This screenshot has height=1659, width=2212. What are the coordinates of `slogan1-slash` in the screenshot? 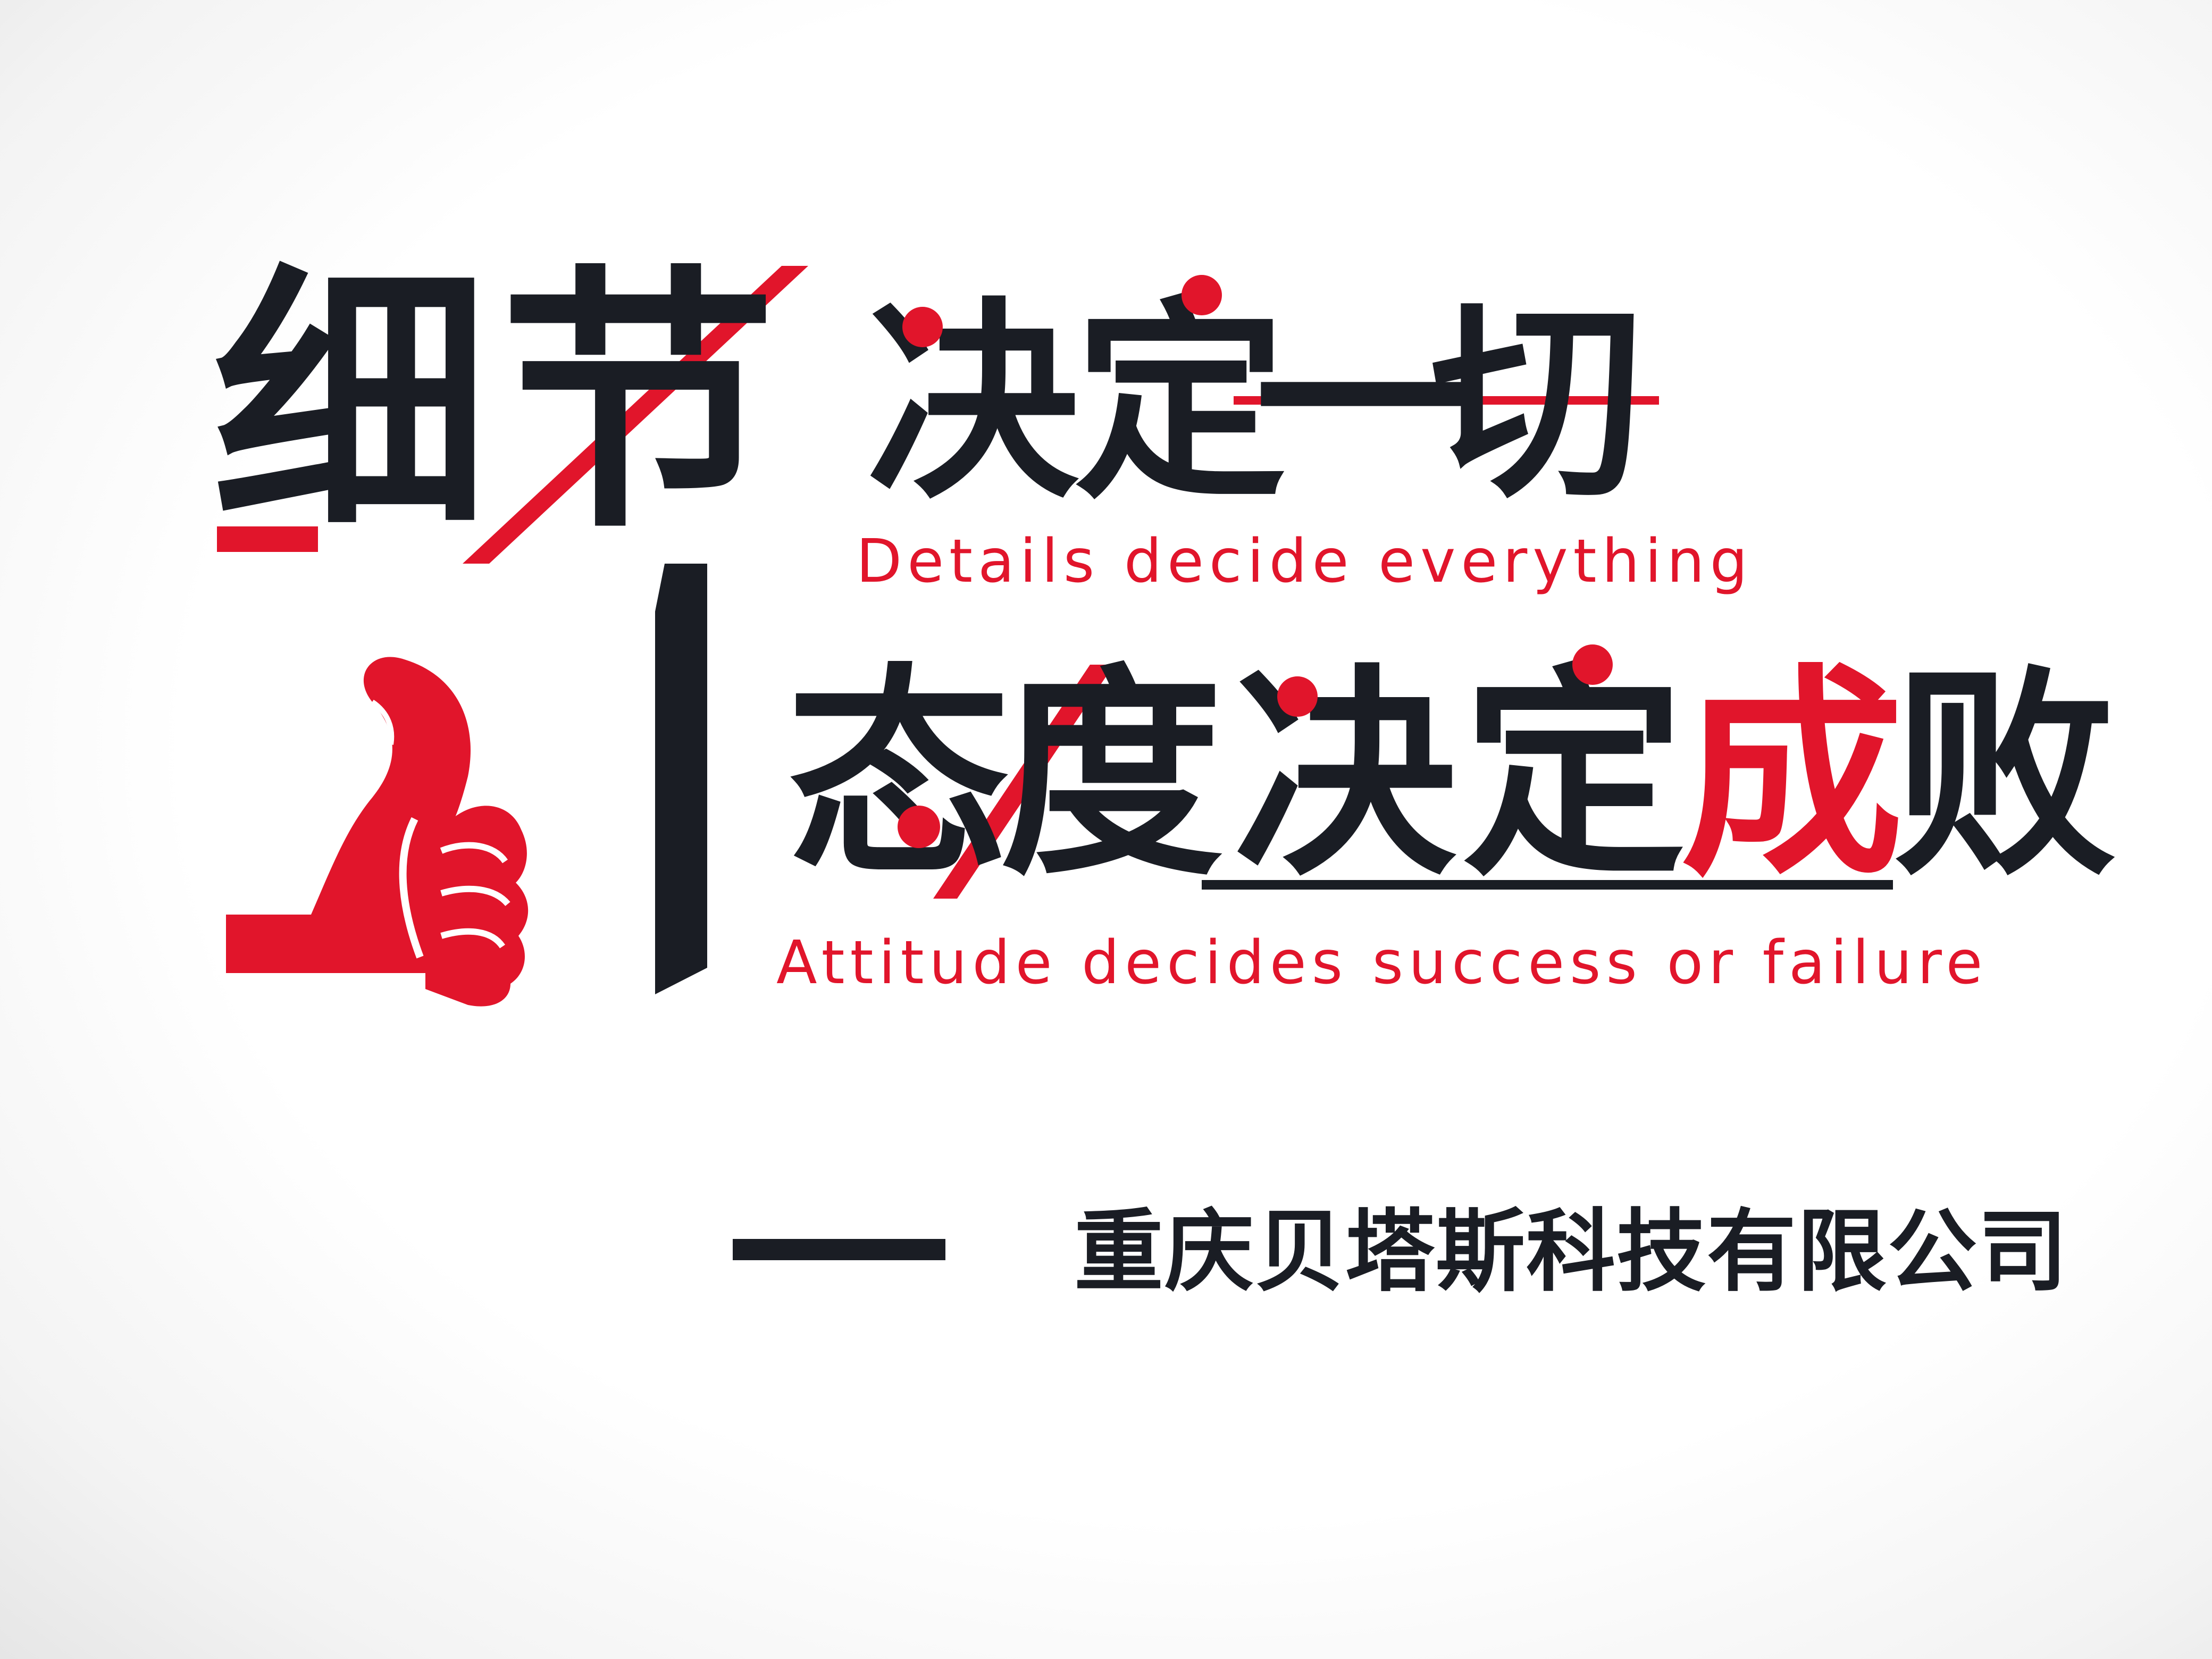 It's located at (635, 415).